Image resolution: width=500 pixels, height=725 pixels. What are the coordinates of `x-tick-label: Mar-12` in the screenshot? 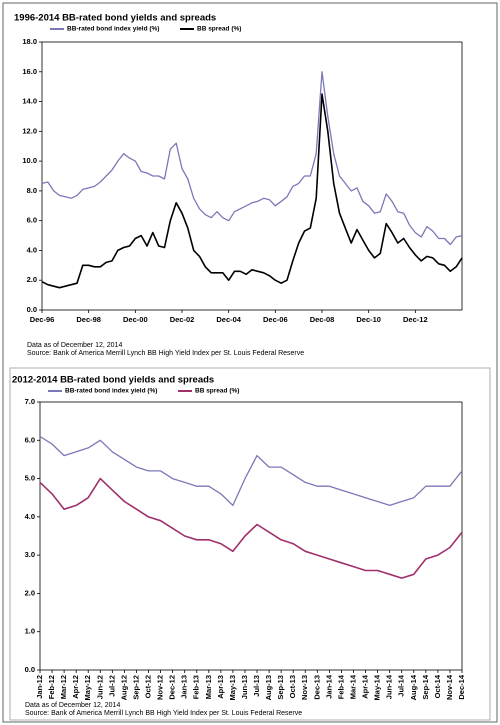 It's located at (63, 687).